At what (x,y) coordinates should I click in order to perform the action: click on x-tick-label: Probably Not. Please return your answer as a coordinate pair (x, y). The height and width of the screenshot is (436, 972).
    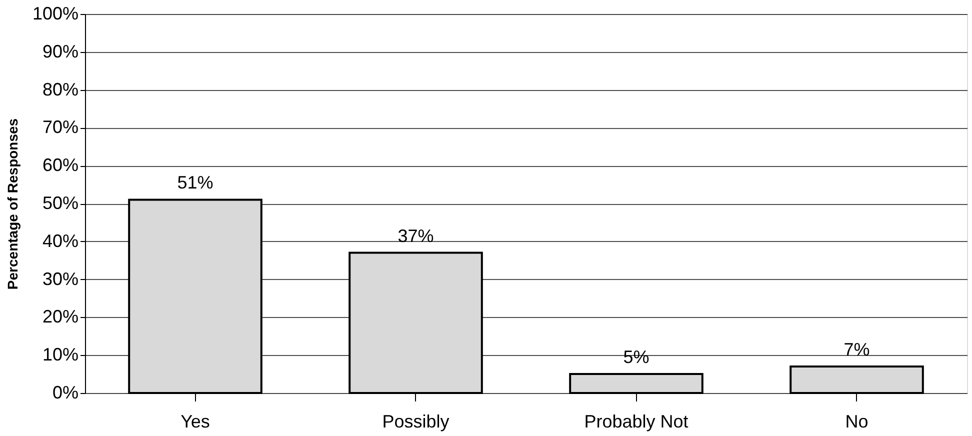
    Looking at the image, I should click on (636, 422).